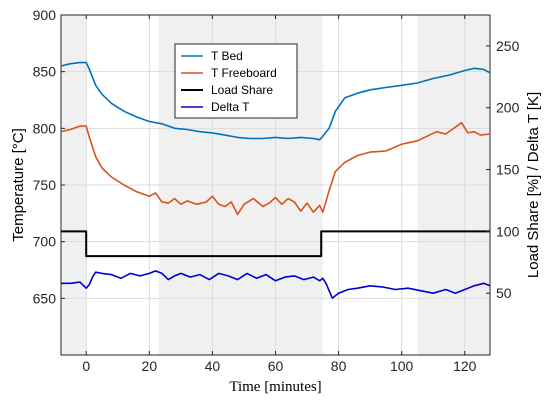 Image resolution: width=550 pixels, height=404 pixels. Describe the element at coordinates (508, 108) in the screenshot. I see `y-right-tick-label: 200` at that location.